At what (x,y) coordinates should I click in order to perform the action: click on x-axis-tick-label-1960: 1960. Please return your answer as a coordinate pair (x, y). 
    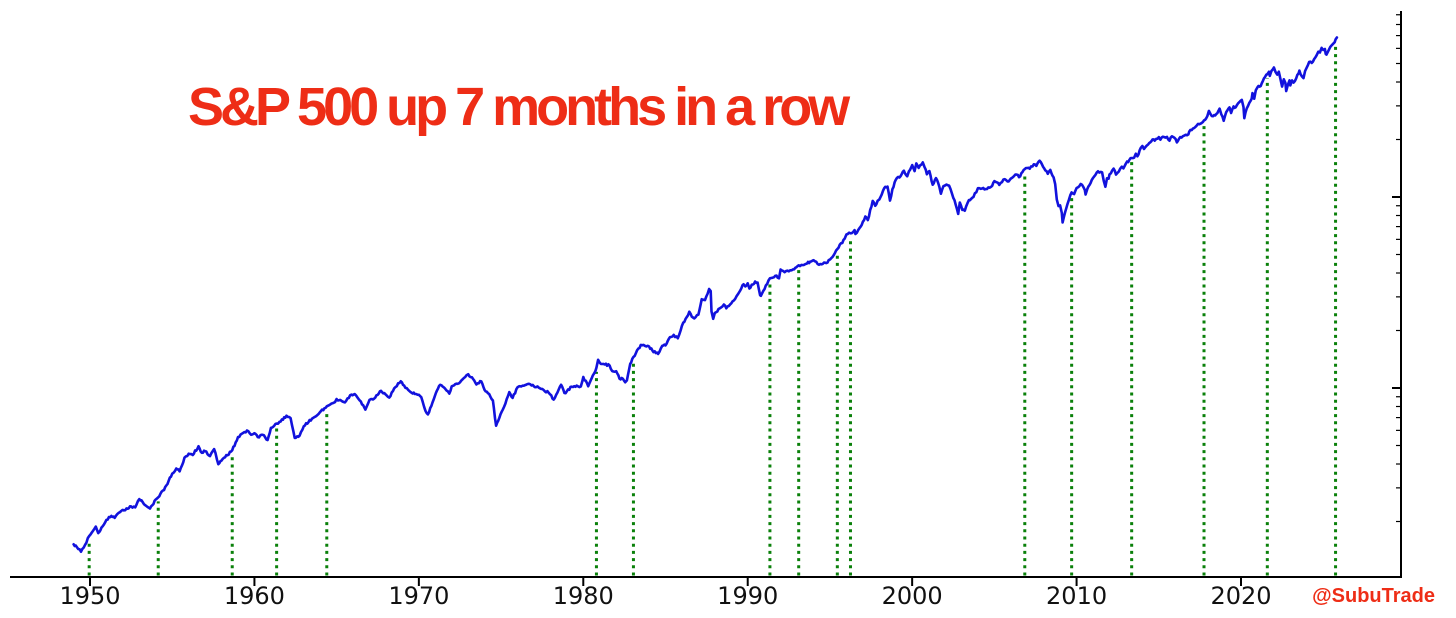
    Looking at the image, I should click on (254, 596).